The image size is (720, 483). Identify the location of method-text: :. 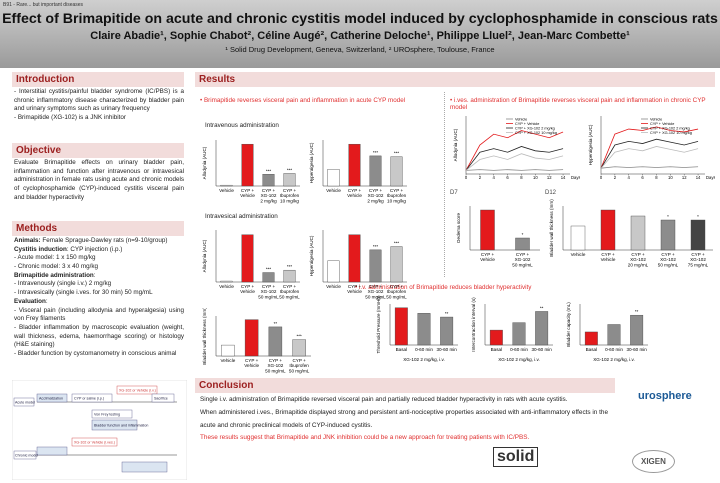
(46, 301).